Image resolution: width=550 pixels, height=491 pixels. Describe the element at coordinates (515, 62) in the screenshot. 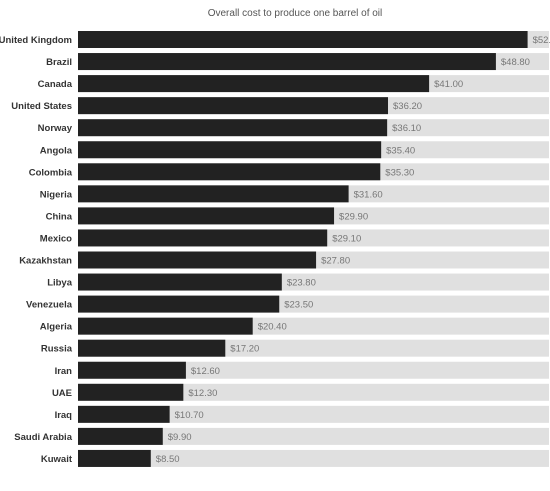

I see `value-label: $48.80` at that location.